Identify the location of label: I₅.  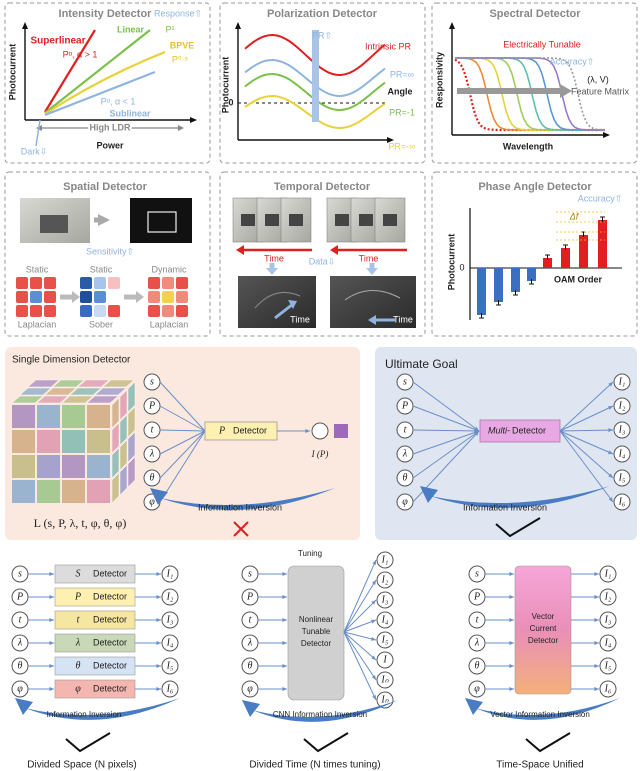
(608, 665).